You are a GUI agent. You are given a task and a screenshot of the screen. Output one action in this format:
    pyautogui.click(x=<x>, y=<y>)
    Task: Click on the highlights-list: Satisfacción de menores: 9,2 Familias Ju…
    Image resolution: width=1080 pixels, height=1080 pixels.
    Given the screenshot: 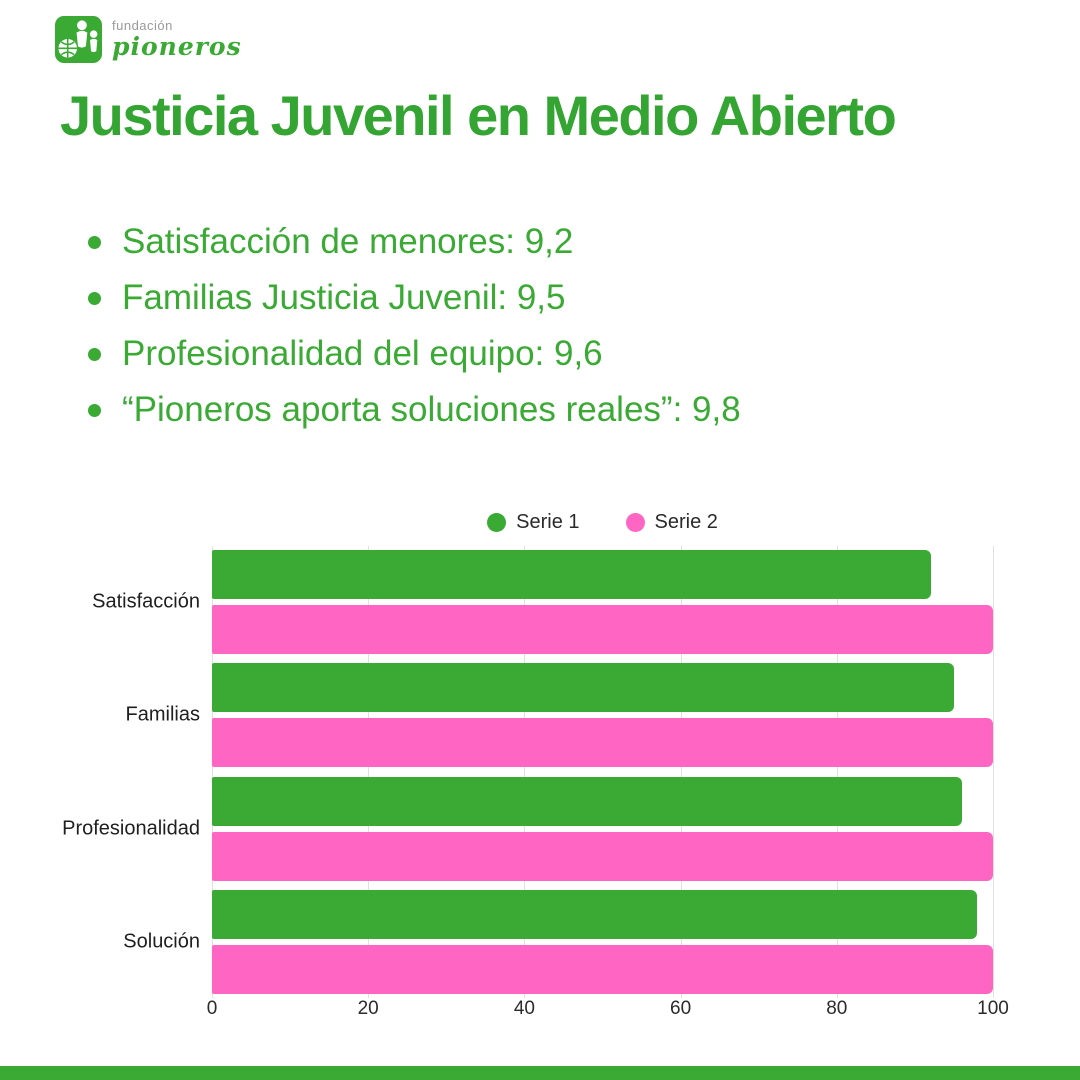 What is the action you would take?
    pyautogui.click(x=414, y=326)
    